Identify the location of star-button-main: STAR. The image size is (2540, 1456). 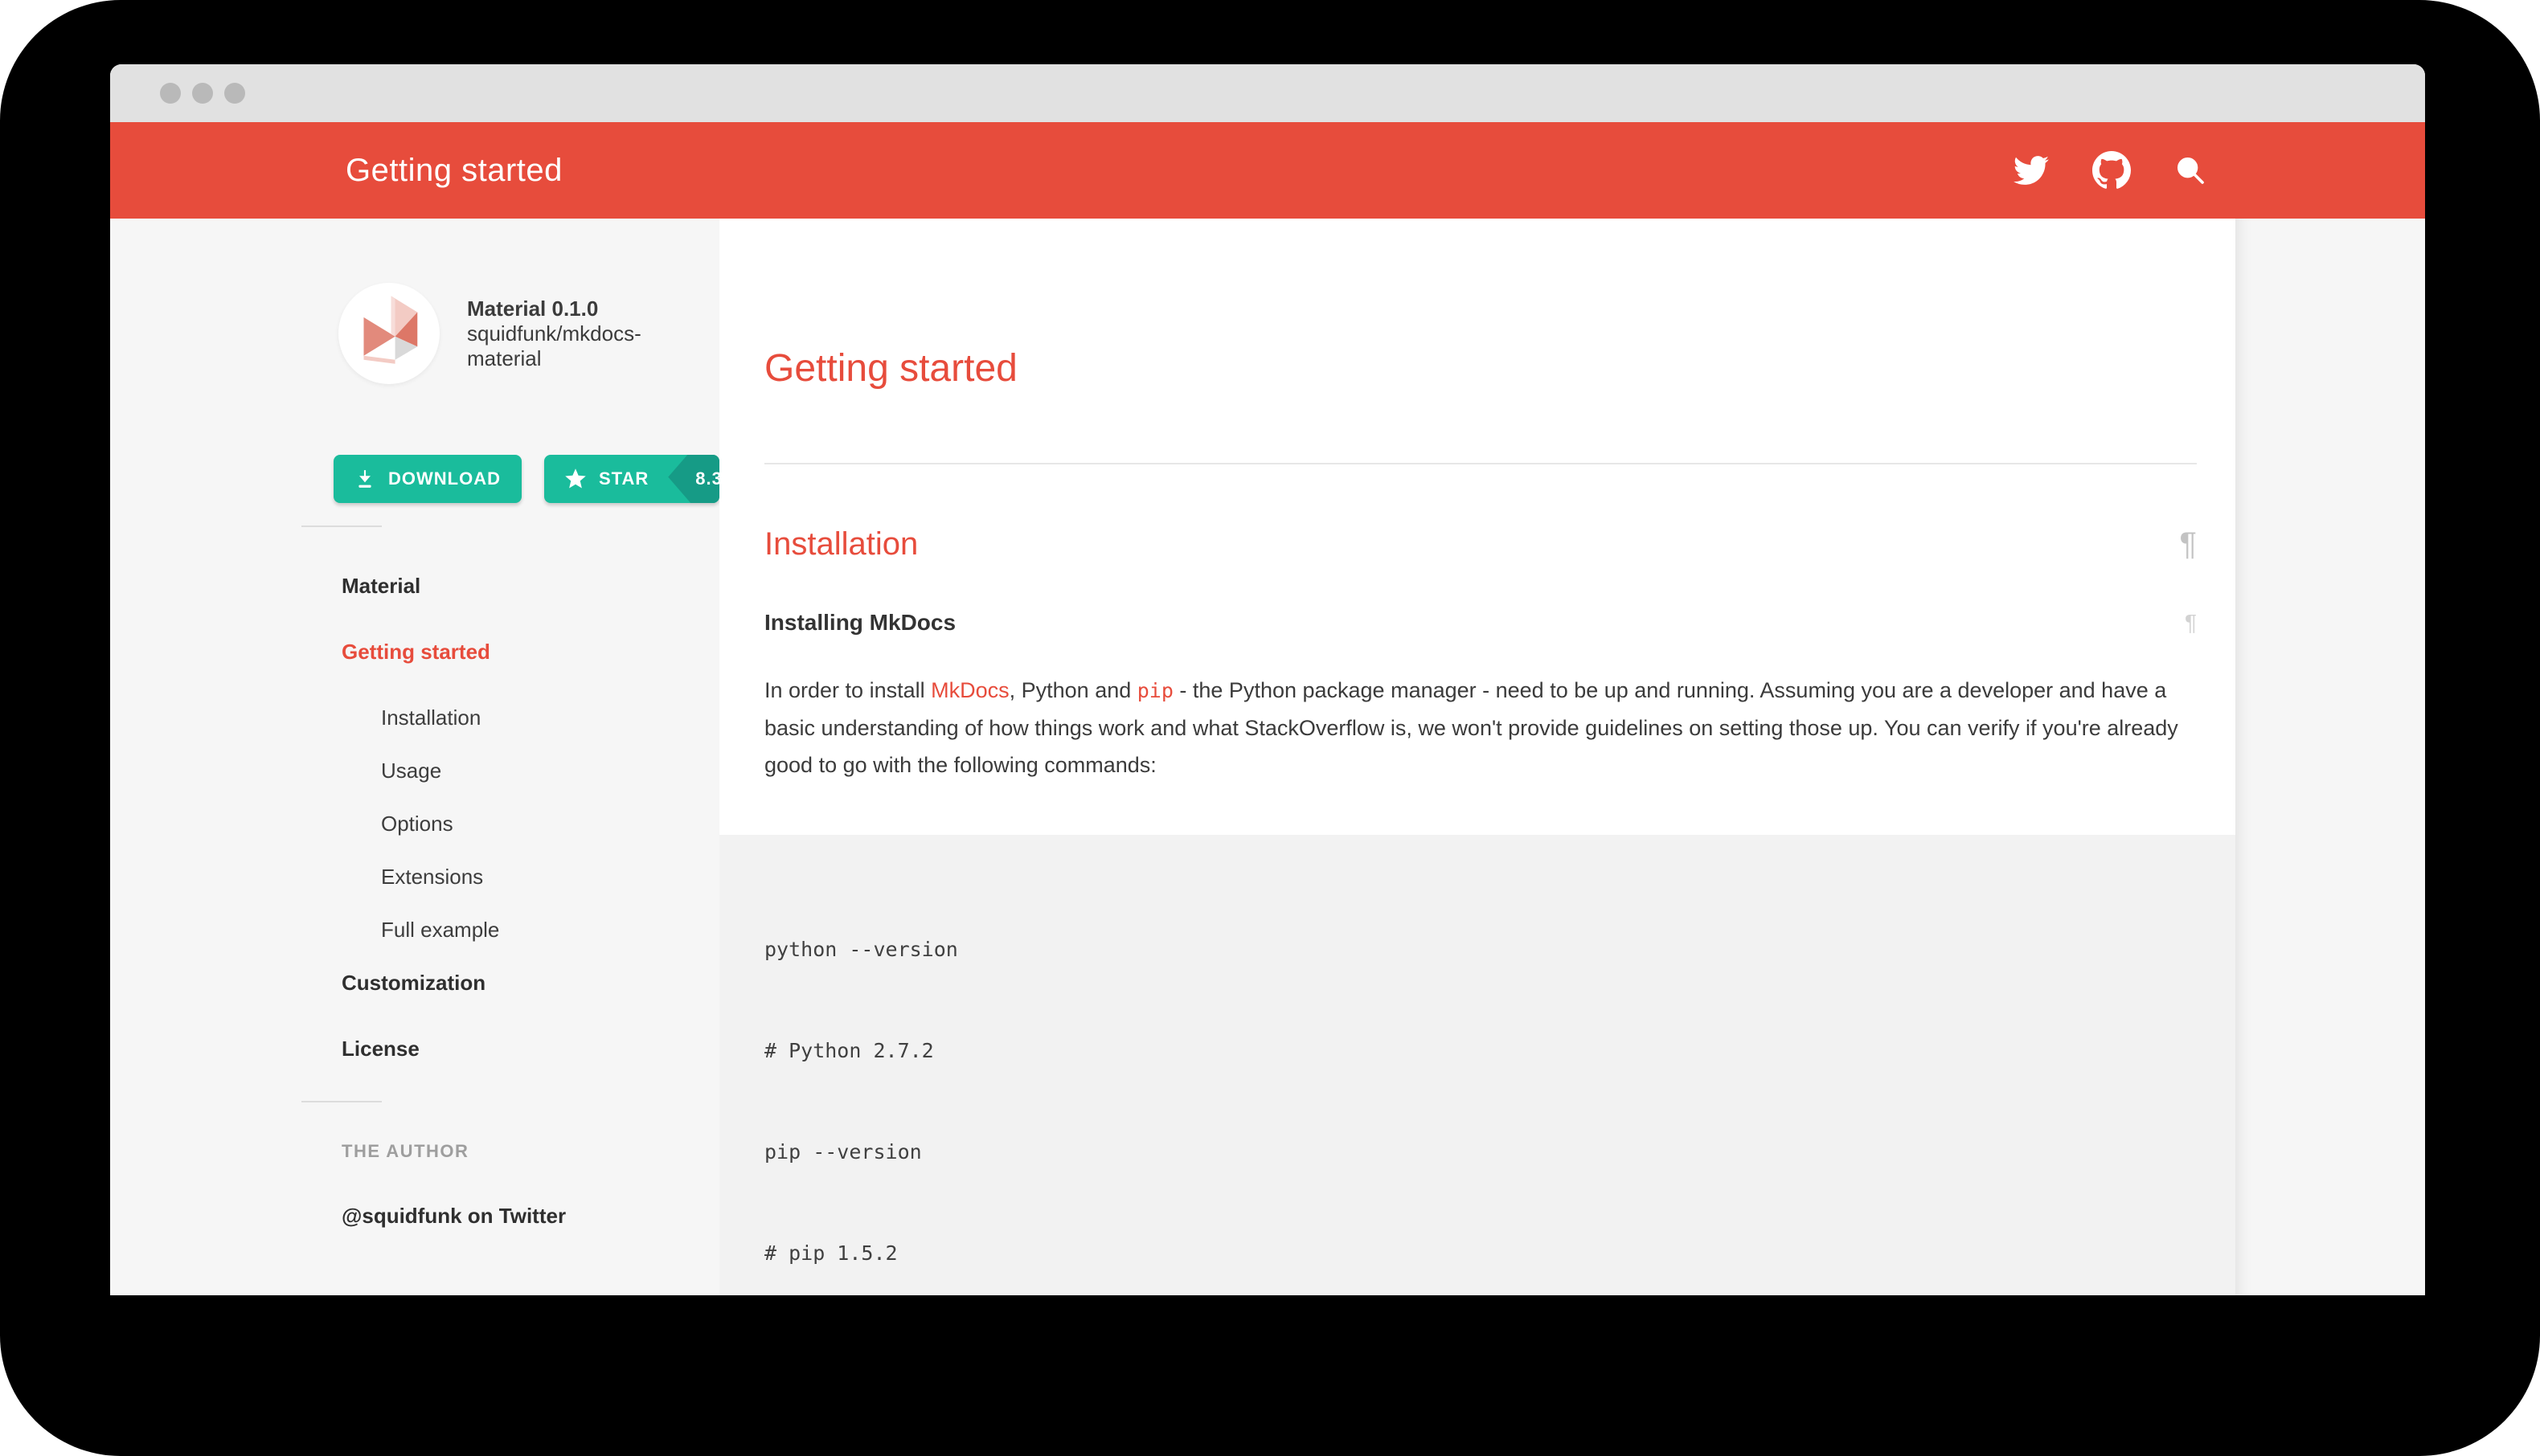
(606, 479).